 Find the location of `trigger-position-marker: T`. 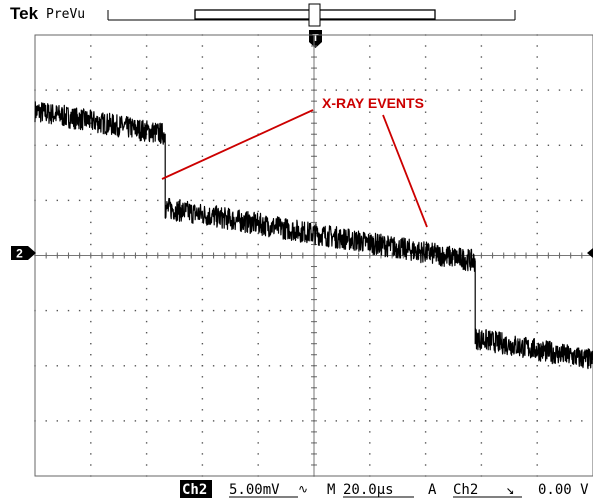

trigger-position-marker: T is located at coordinates (315, 39).